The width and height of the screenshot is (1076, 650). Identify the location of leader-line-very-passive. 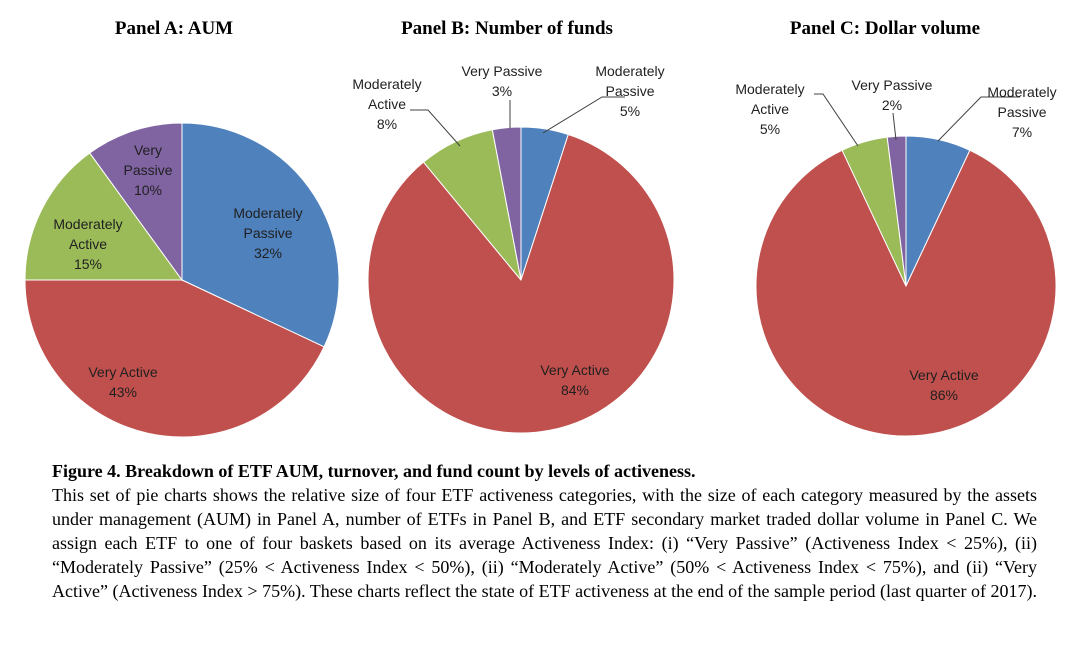
(894, 126).